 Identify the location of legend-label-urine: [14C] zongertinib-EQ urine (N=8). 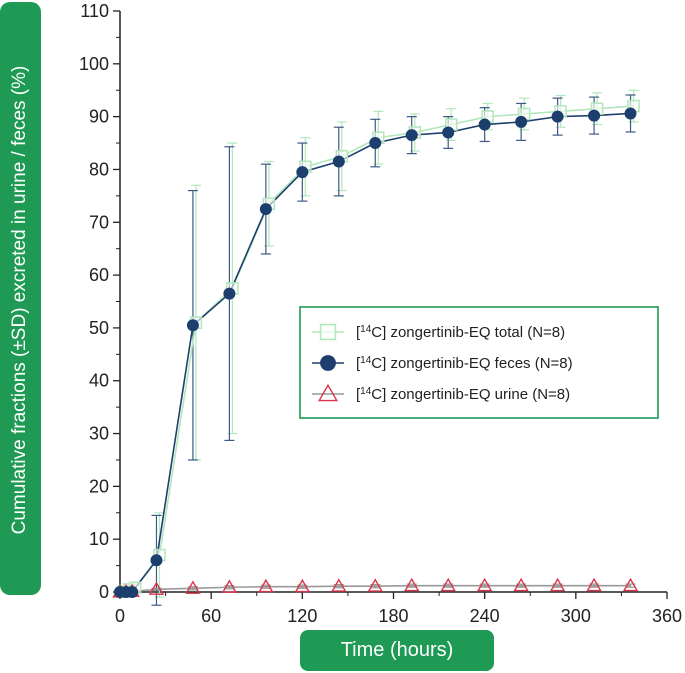
(463, 395).